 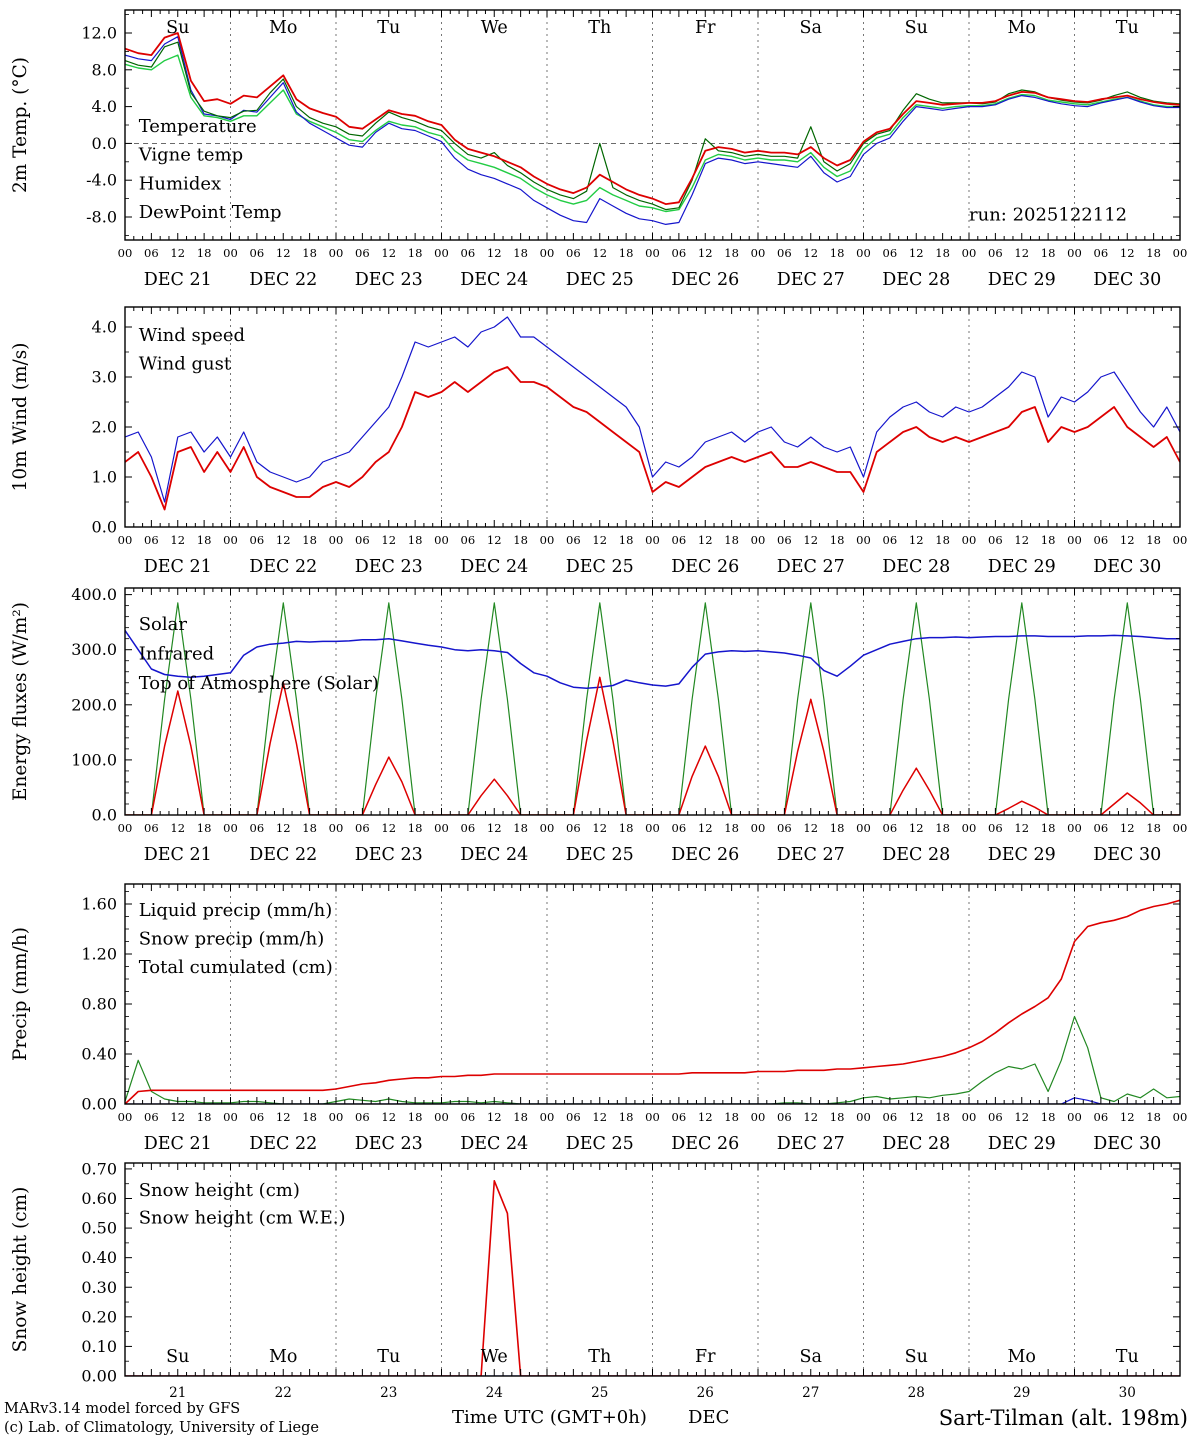 What do you see at coordinates (99, 33) in the screenshot?
I see `y-tick-label: 12.0` at bounding box center [99, 33].